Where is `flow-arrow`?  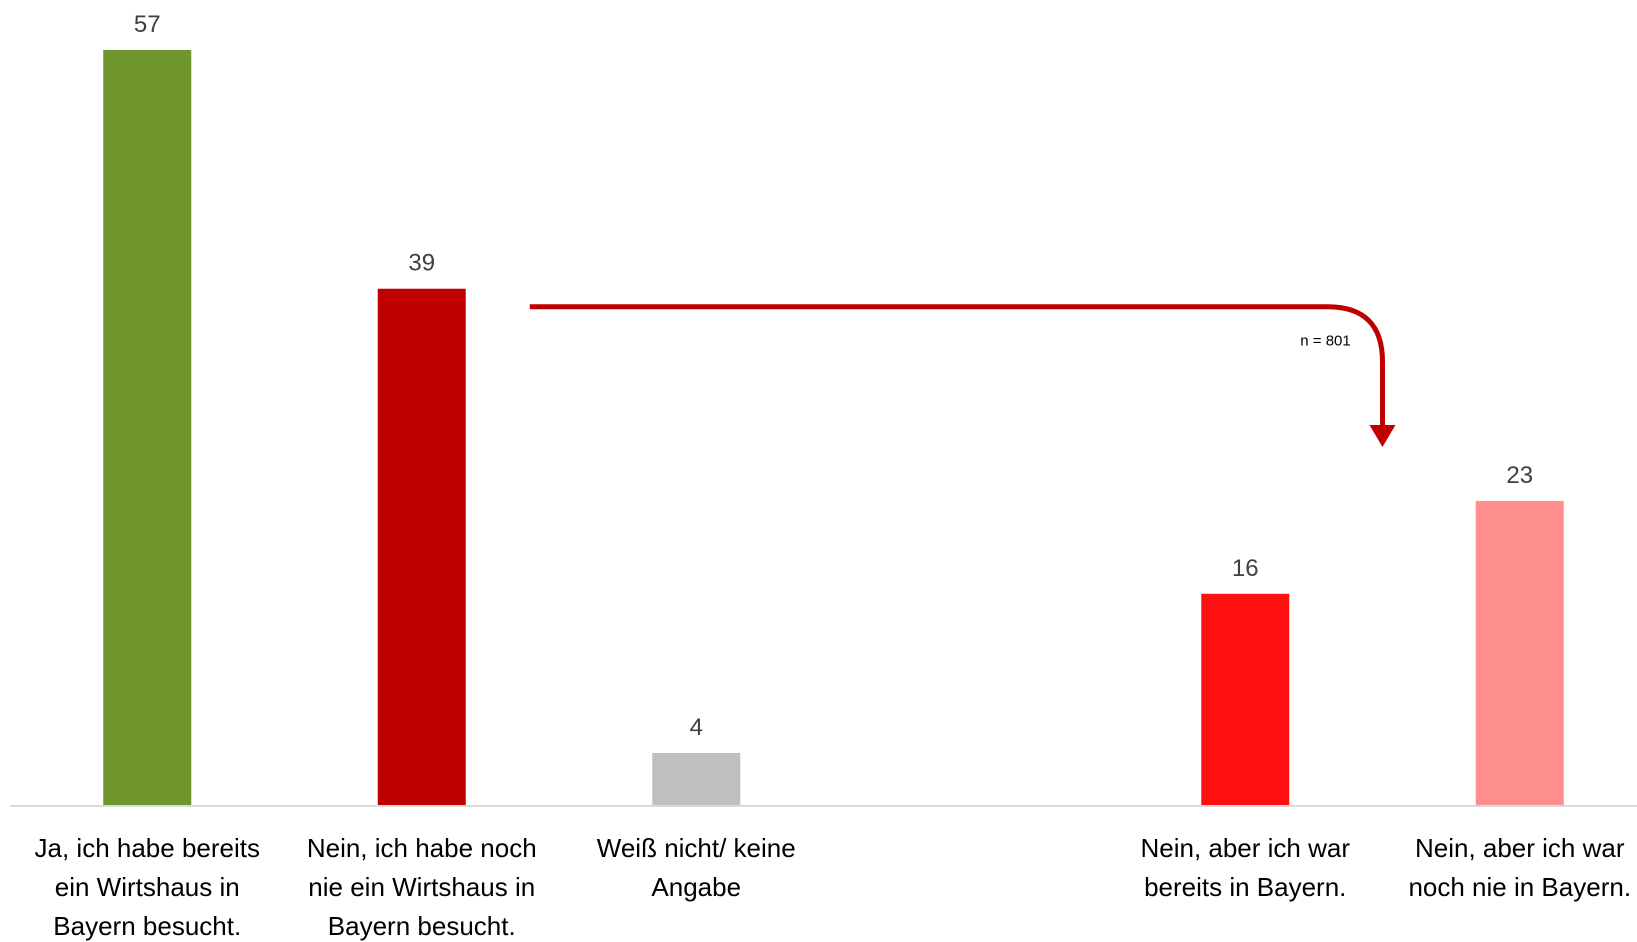 flow-arrow is located at coordinates (957, 364).